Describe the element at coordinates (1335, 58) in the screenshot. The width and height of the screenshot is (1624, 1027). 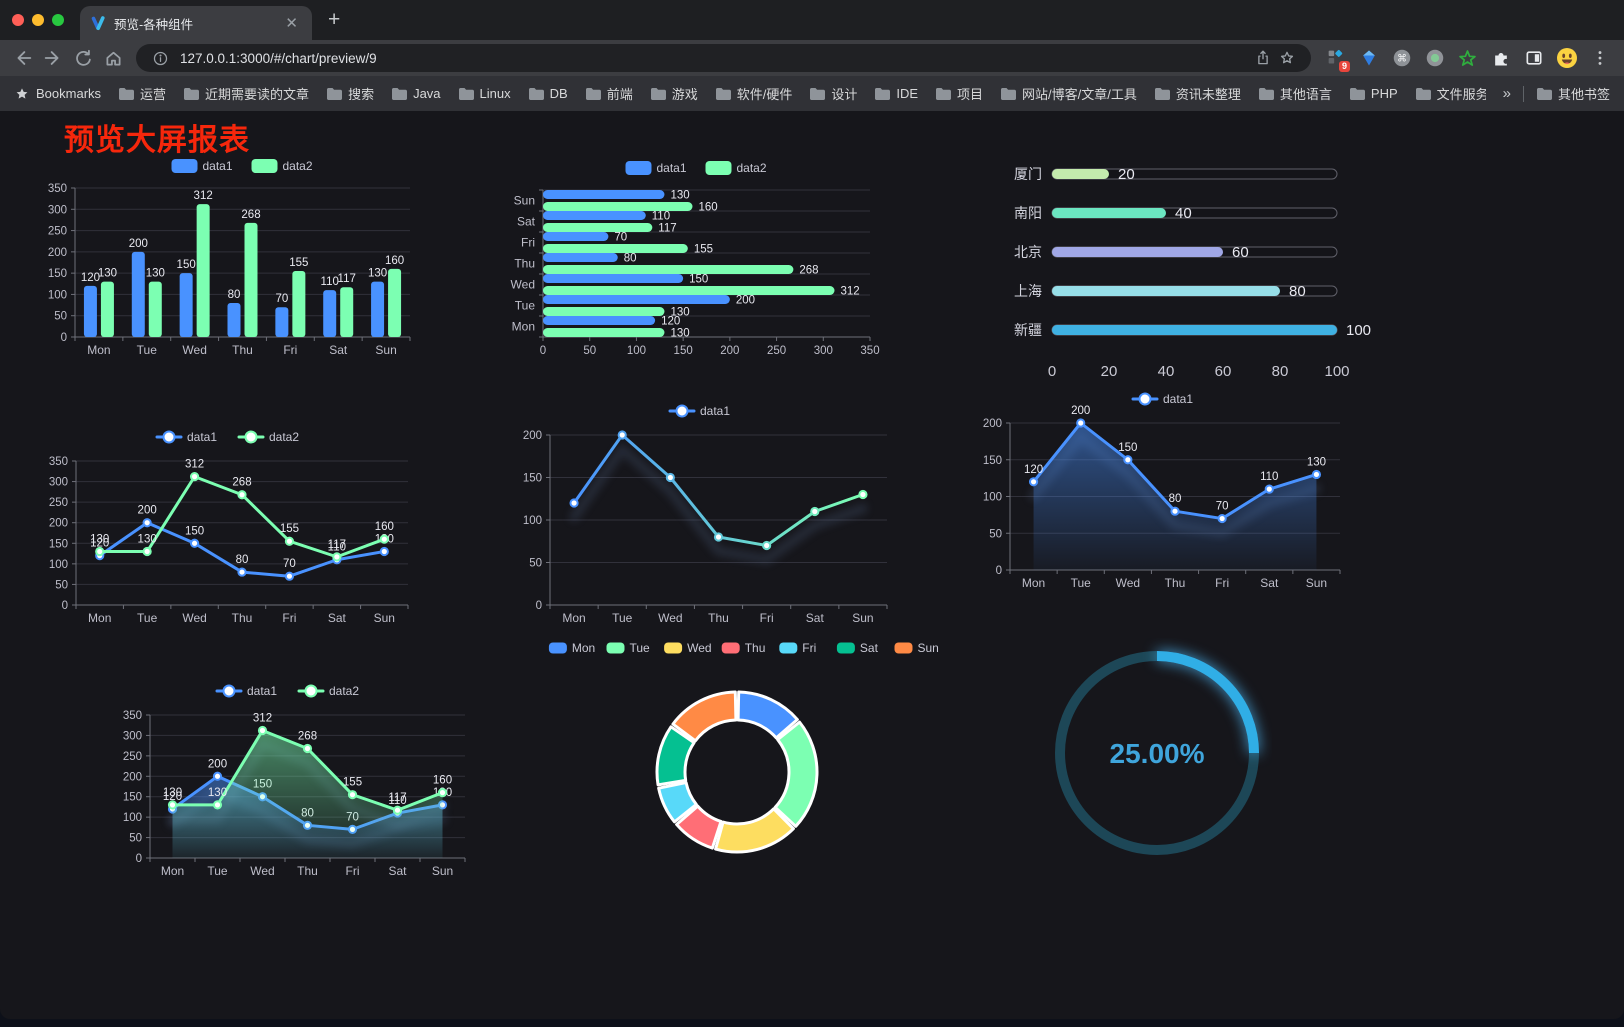
I see `extension-grid-icon: 9` at that location.